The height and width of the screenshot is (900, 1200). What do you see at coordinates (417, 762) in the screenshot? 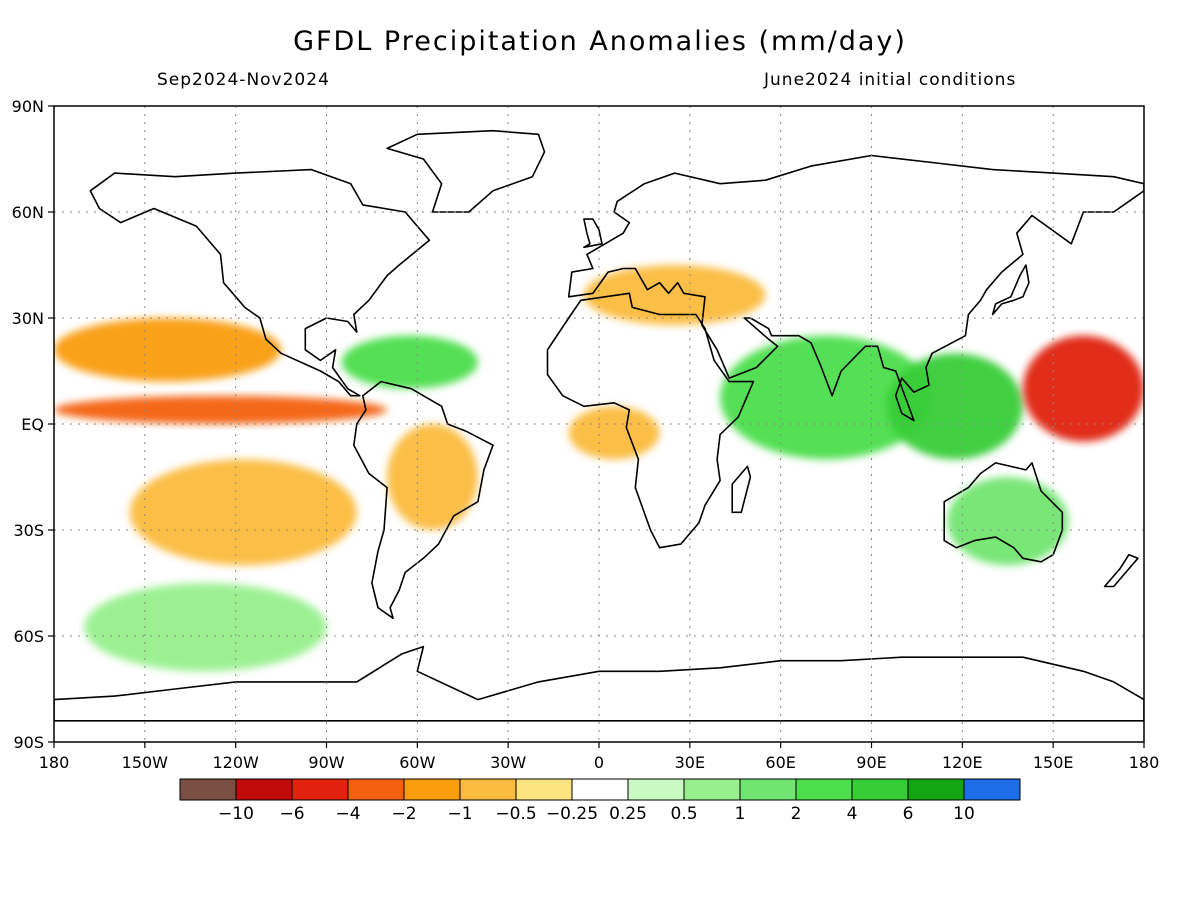
I see `lon-tick-label: 60W` at bounding box center [417, 762].